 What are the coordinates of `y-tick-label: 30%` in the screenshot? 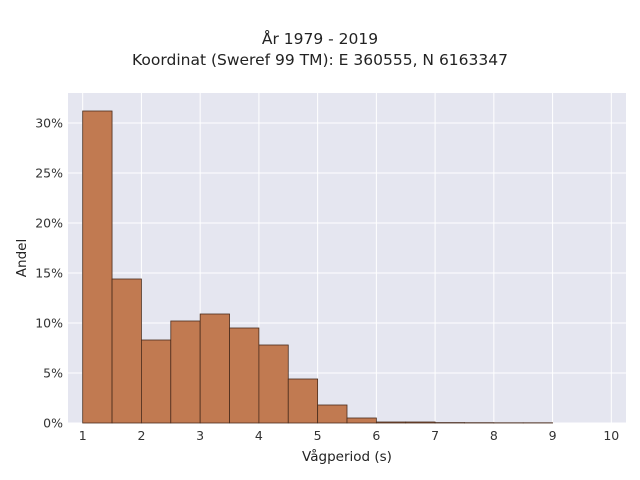 It's located at (49, 123).